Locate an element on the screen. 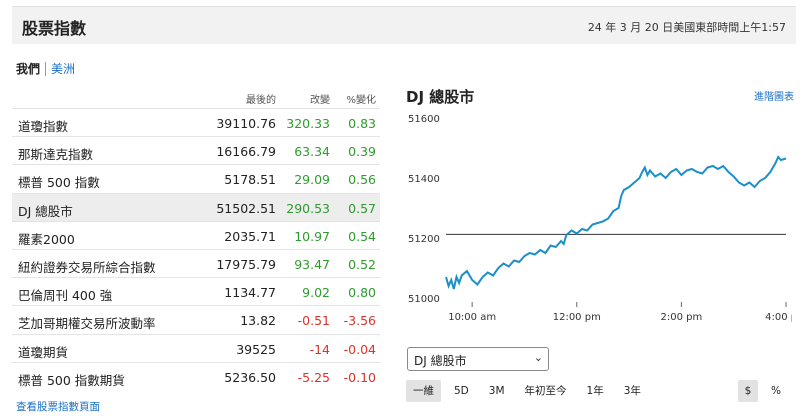 This screenshot has width=800, height=416. region-tab-americas: 美洲 is located at coordinates (63, 69).